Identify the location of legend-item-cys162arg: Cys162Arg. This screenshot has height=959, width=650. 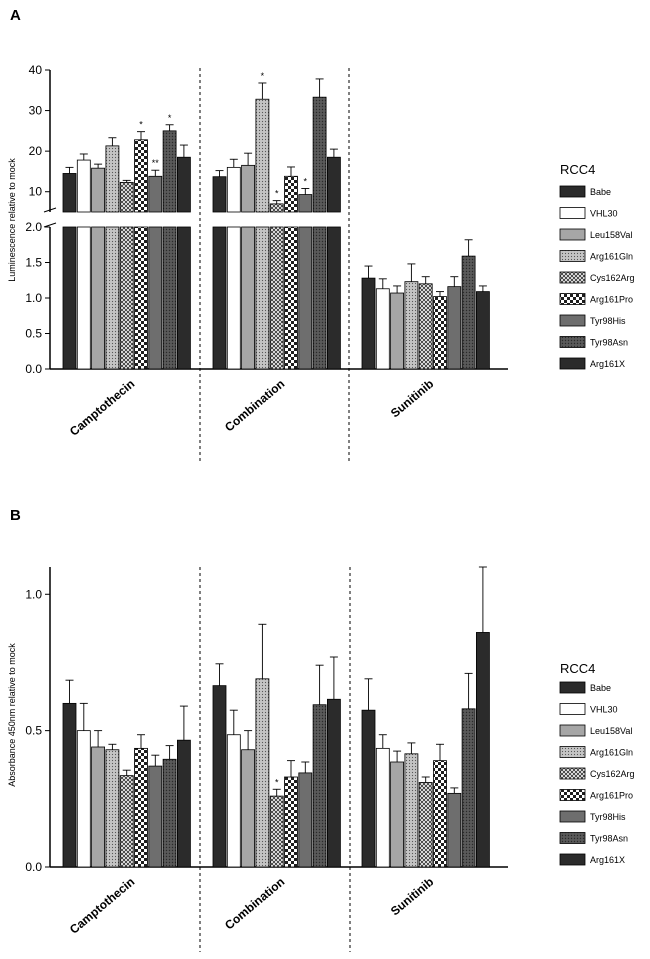
(597, 773).